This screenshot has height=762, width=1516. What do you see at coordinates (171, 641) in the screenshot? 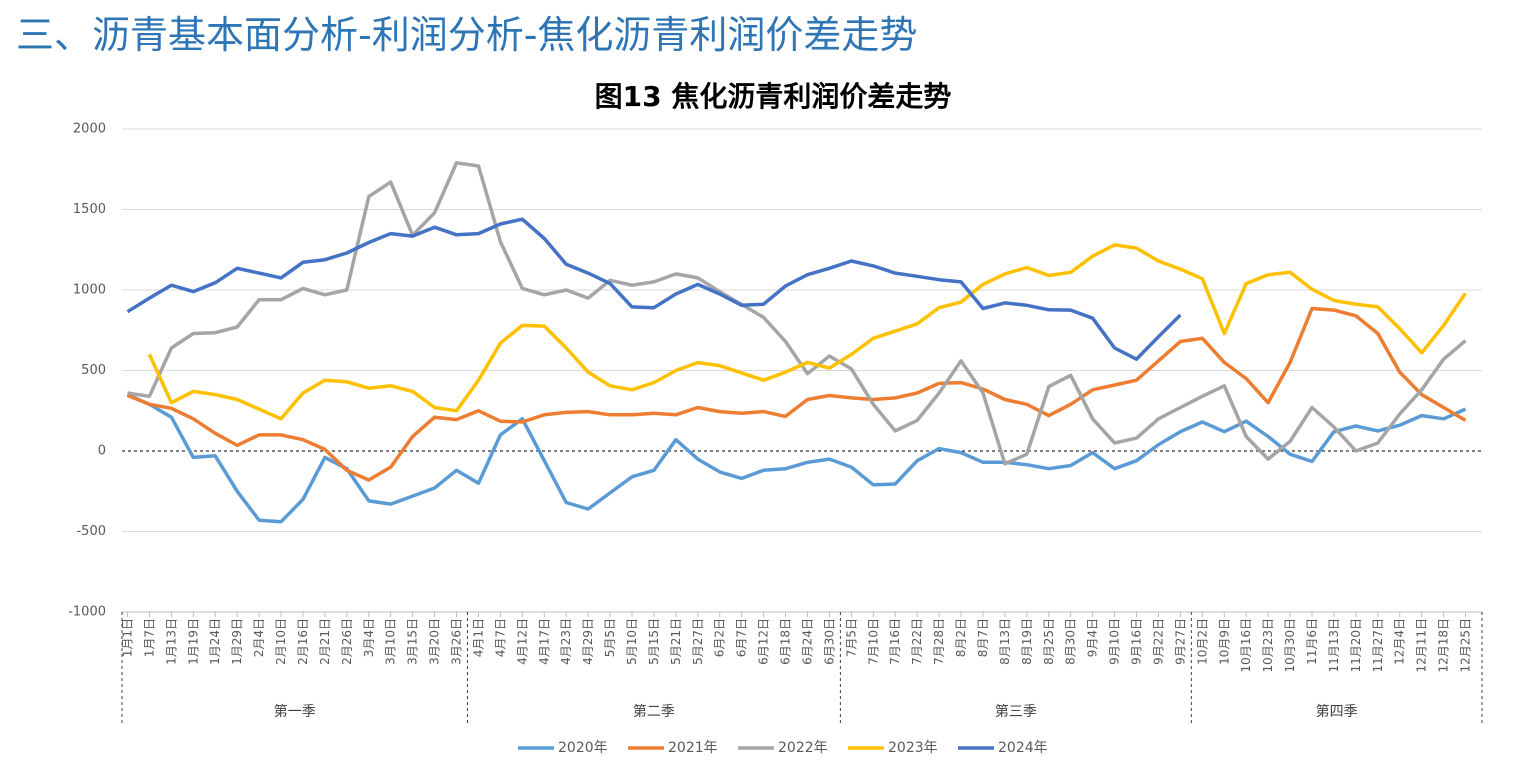
I see `x-tick-label: 1月13日` at bounding box center [171, 641].